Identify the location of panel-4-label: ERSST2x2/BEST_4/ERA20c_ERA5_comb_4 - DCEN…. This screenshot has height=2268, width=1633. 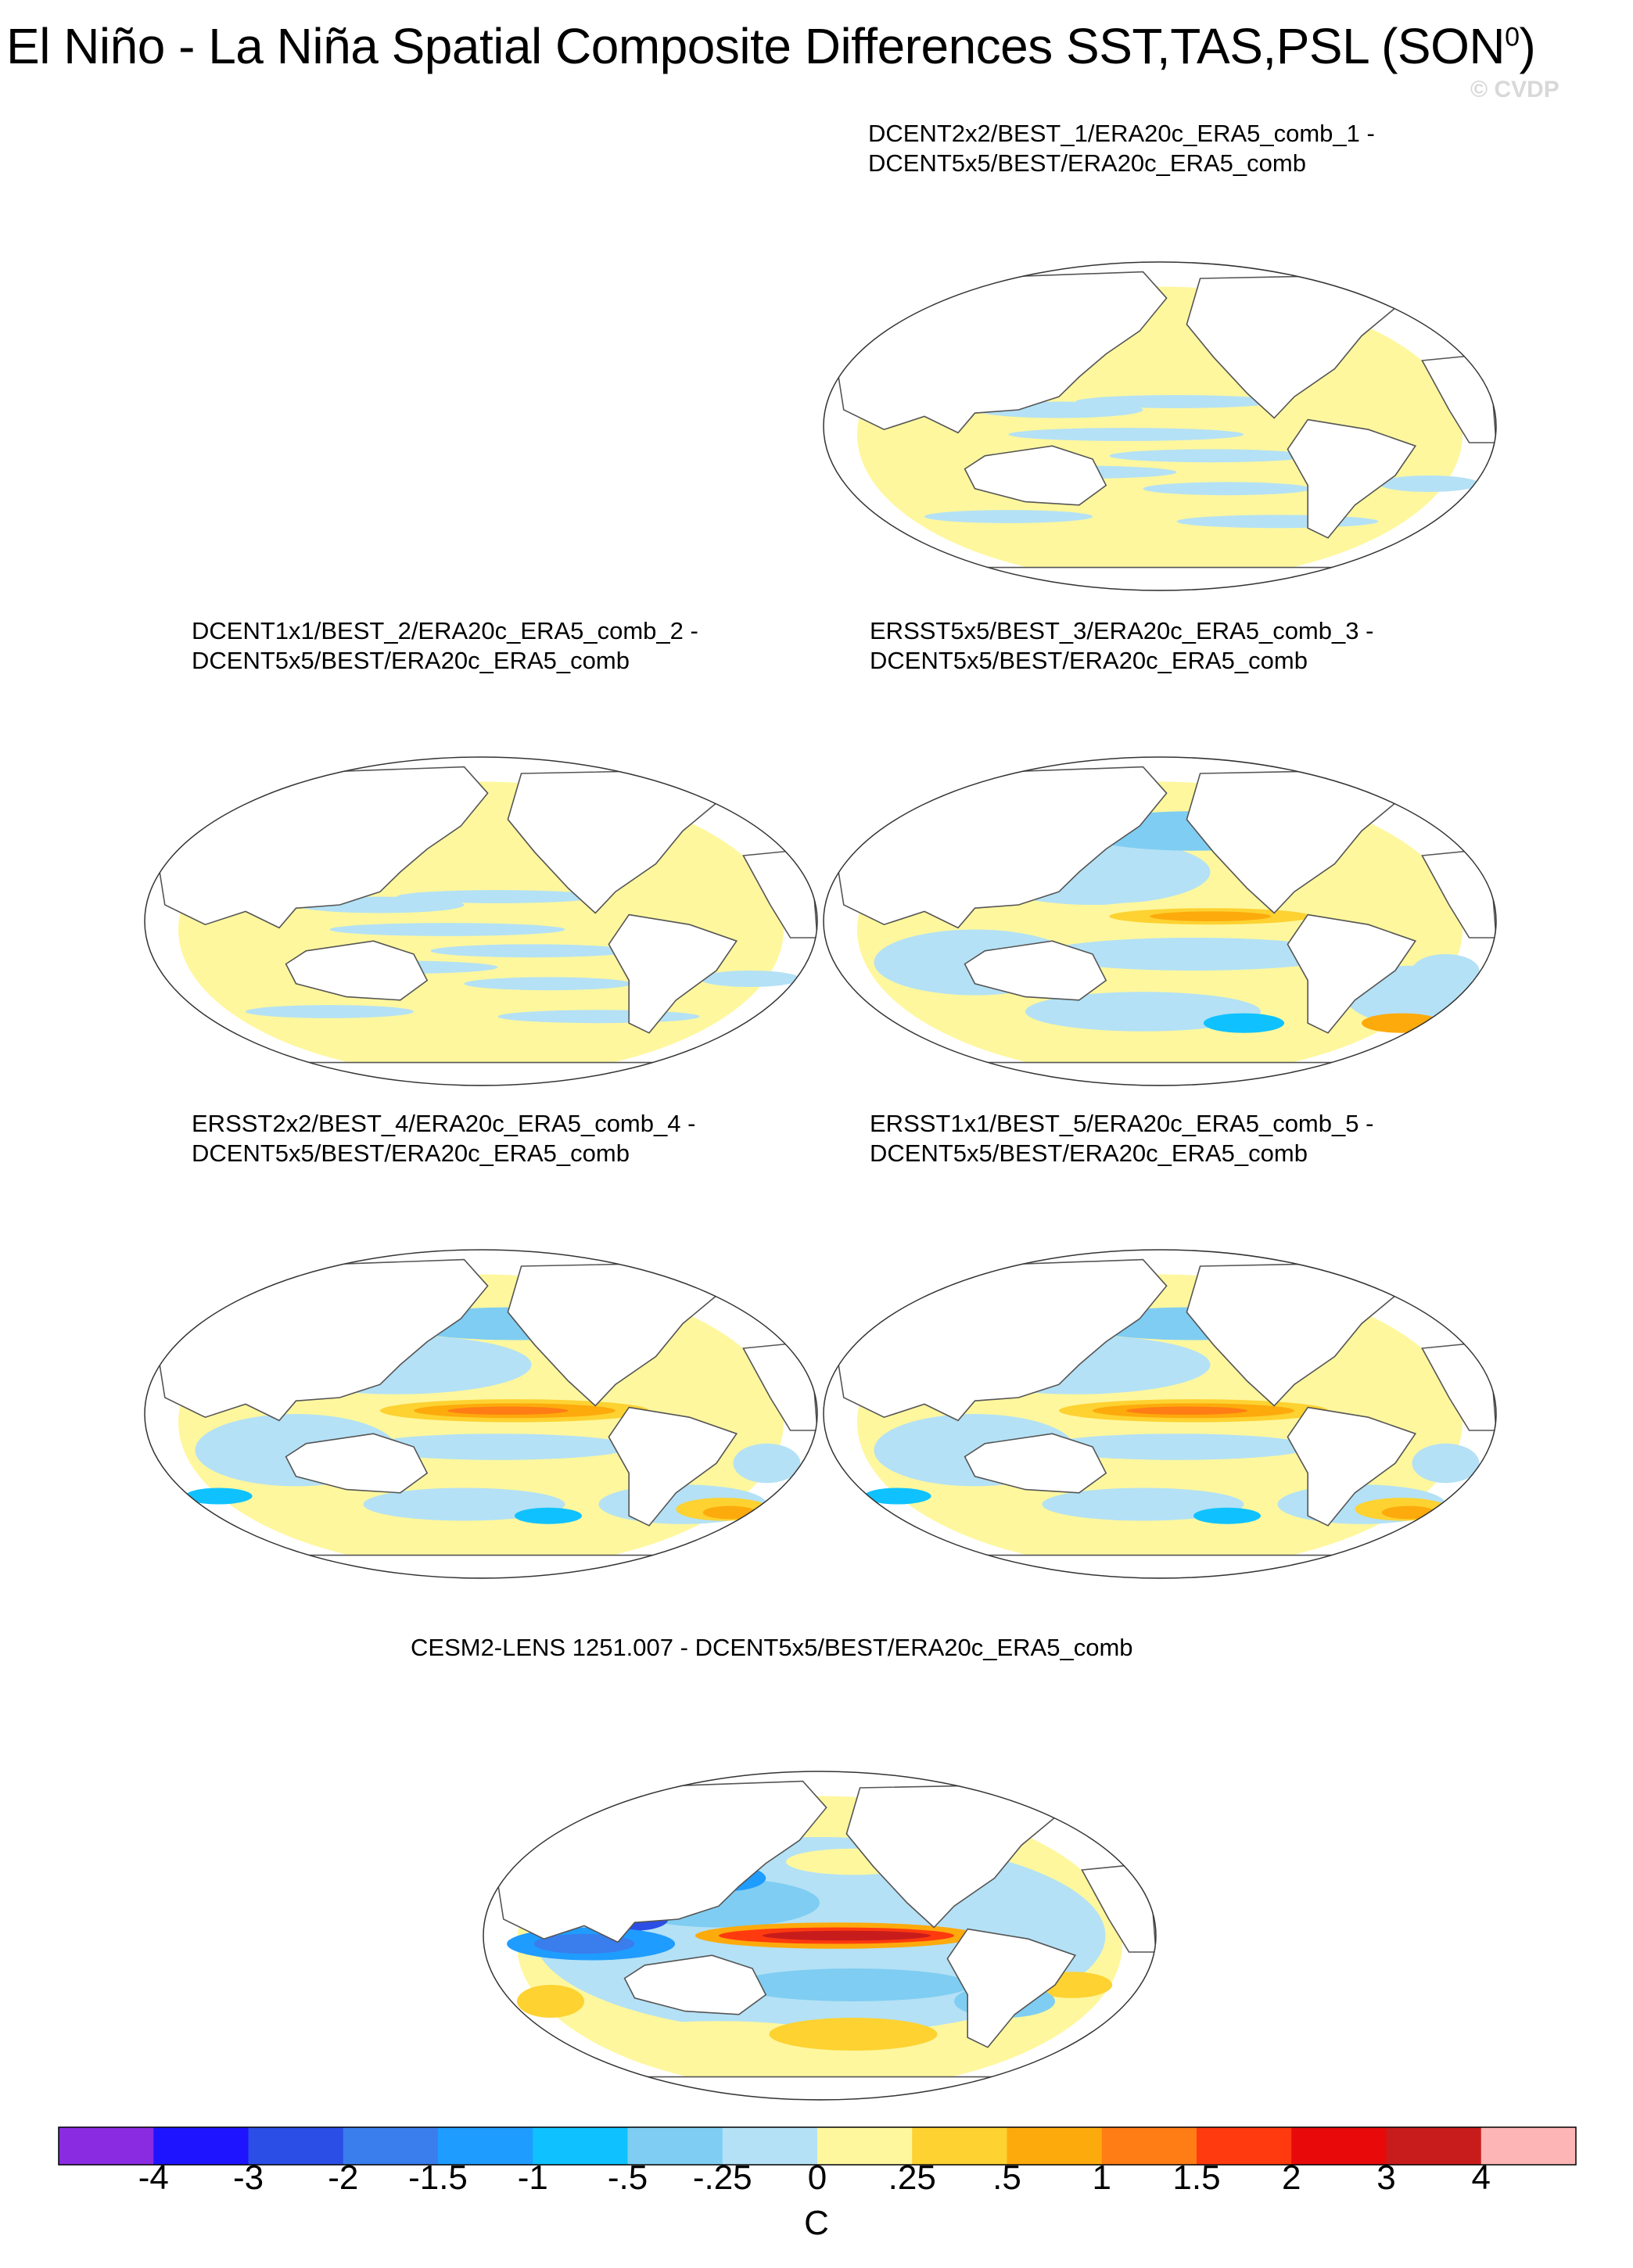
(444, 1138).